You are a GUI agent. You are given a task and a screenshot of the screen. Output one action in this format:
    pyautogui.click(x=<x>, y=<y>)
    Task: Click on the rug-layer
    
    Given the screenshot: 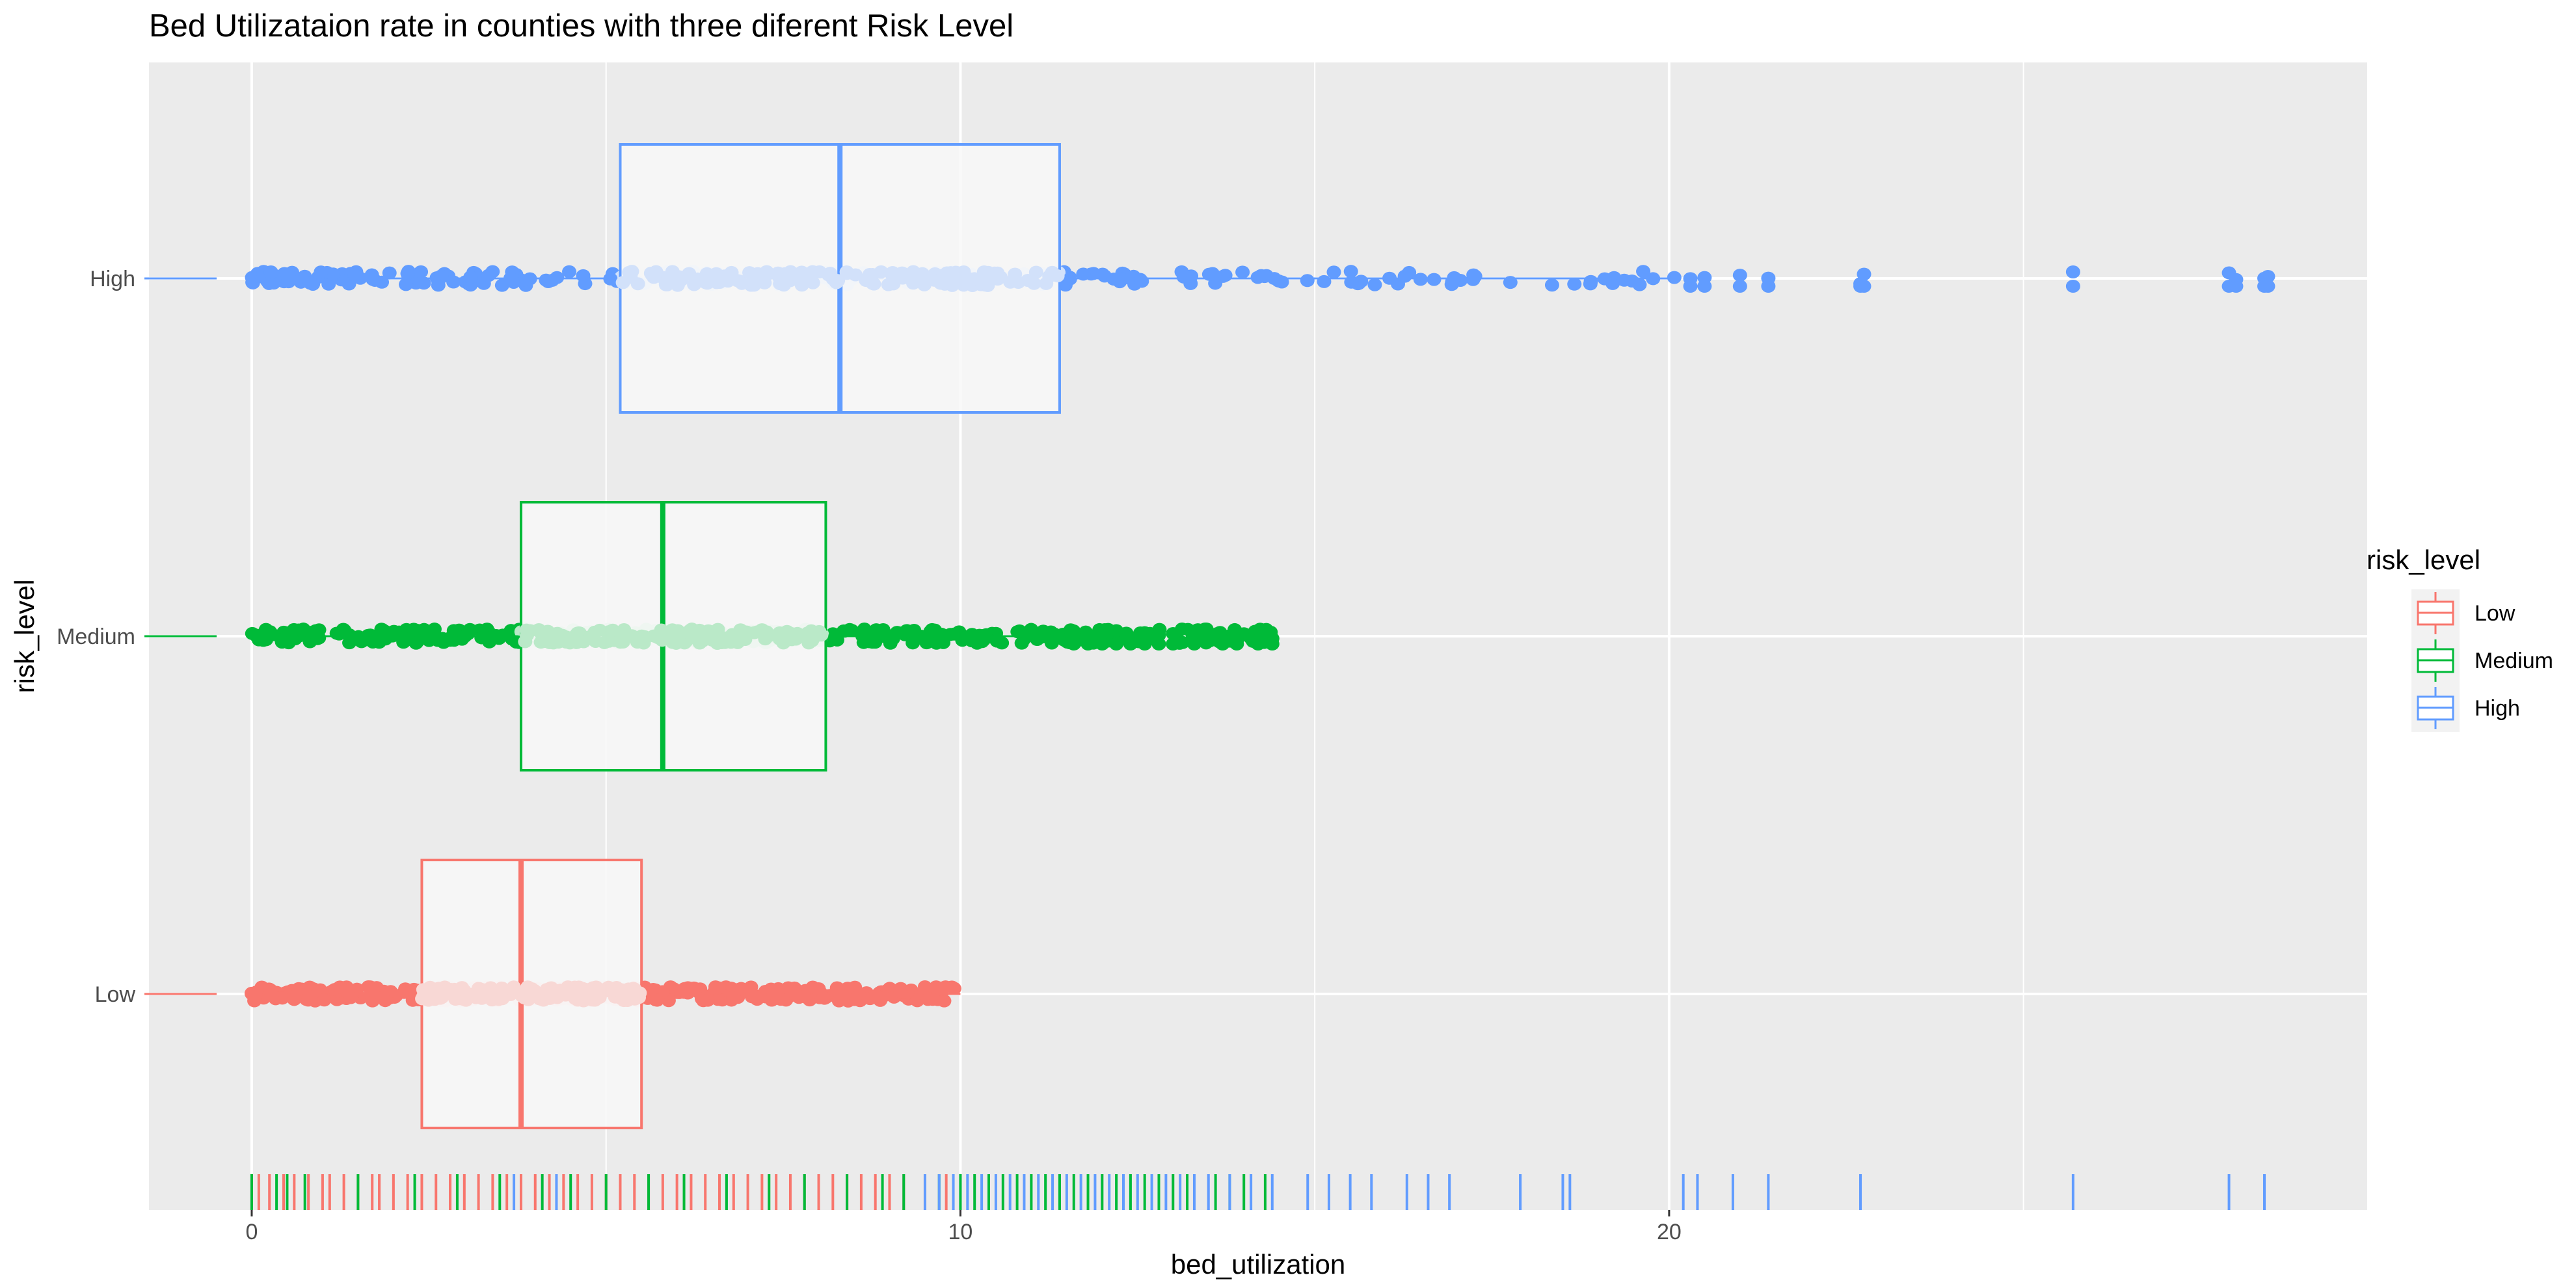 What is the action you would take?
    pyautogui.click(x=1258, y=1192)
    